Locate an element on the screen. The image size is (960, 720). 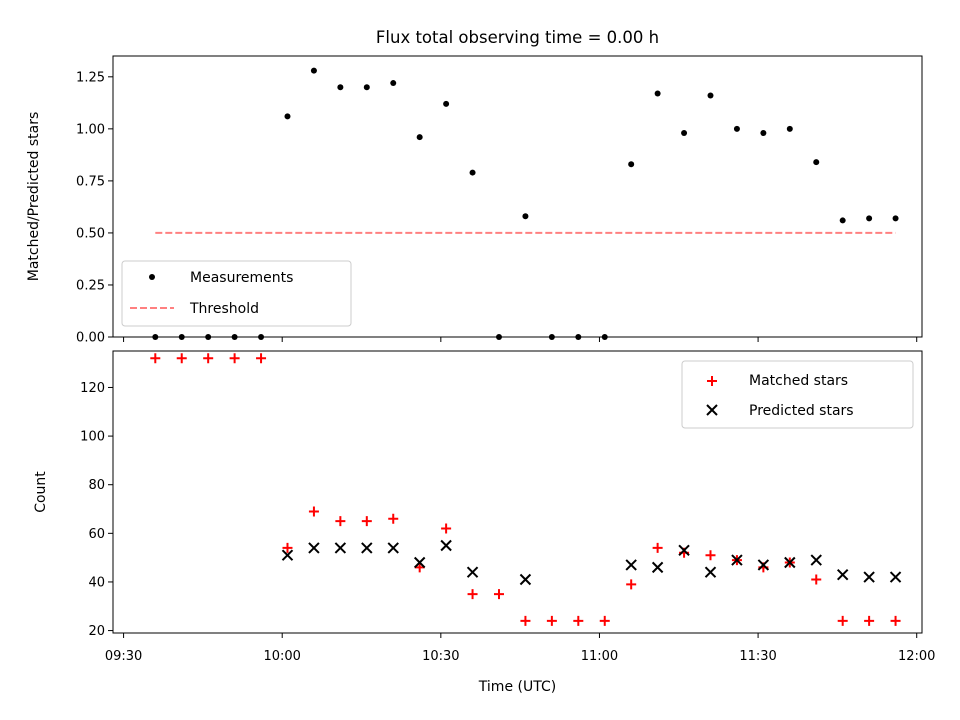
bottom-ytick-label: 20 is located at coordinates (96, 631).